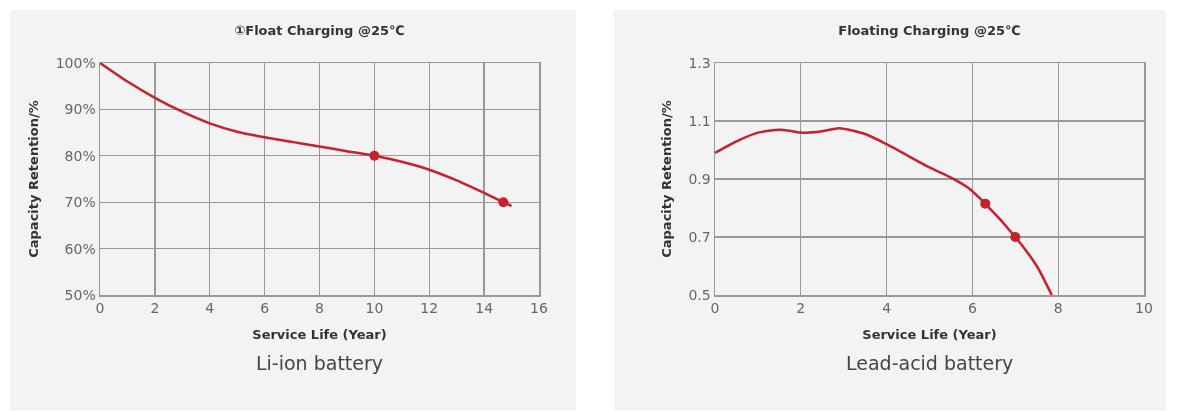 The height and width of the screenshot is (411, 1177). What do you see at coordinates (699, 120) in the screenshot?
I see `y-tick-label: 1.1` at bounding box center [699, 120].